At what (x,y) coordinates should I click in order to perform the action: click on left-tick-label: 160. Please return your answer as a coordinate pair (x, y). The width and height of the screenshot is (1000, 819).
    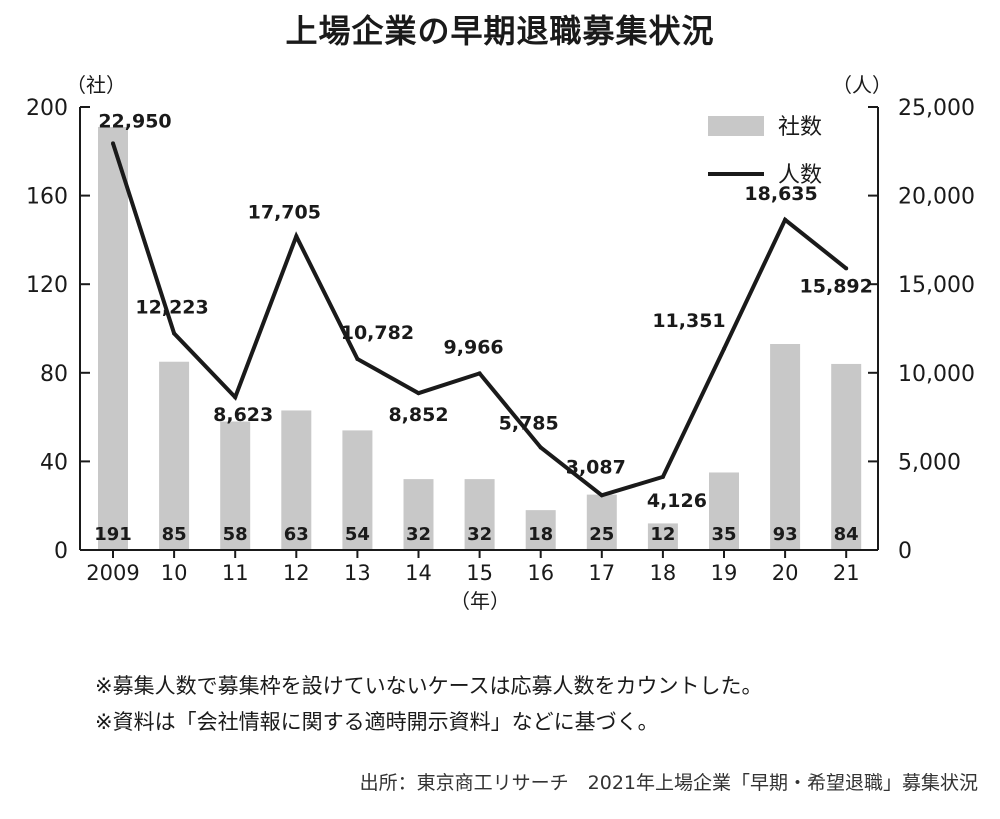
    Looking at the image, I should click on (47, 197).